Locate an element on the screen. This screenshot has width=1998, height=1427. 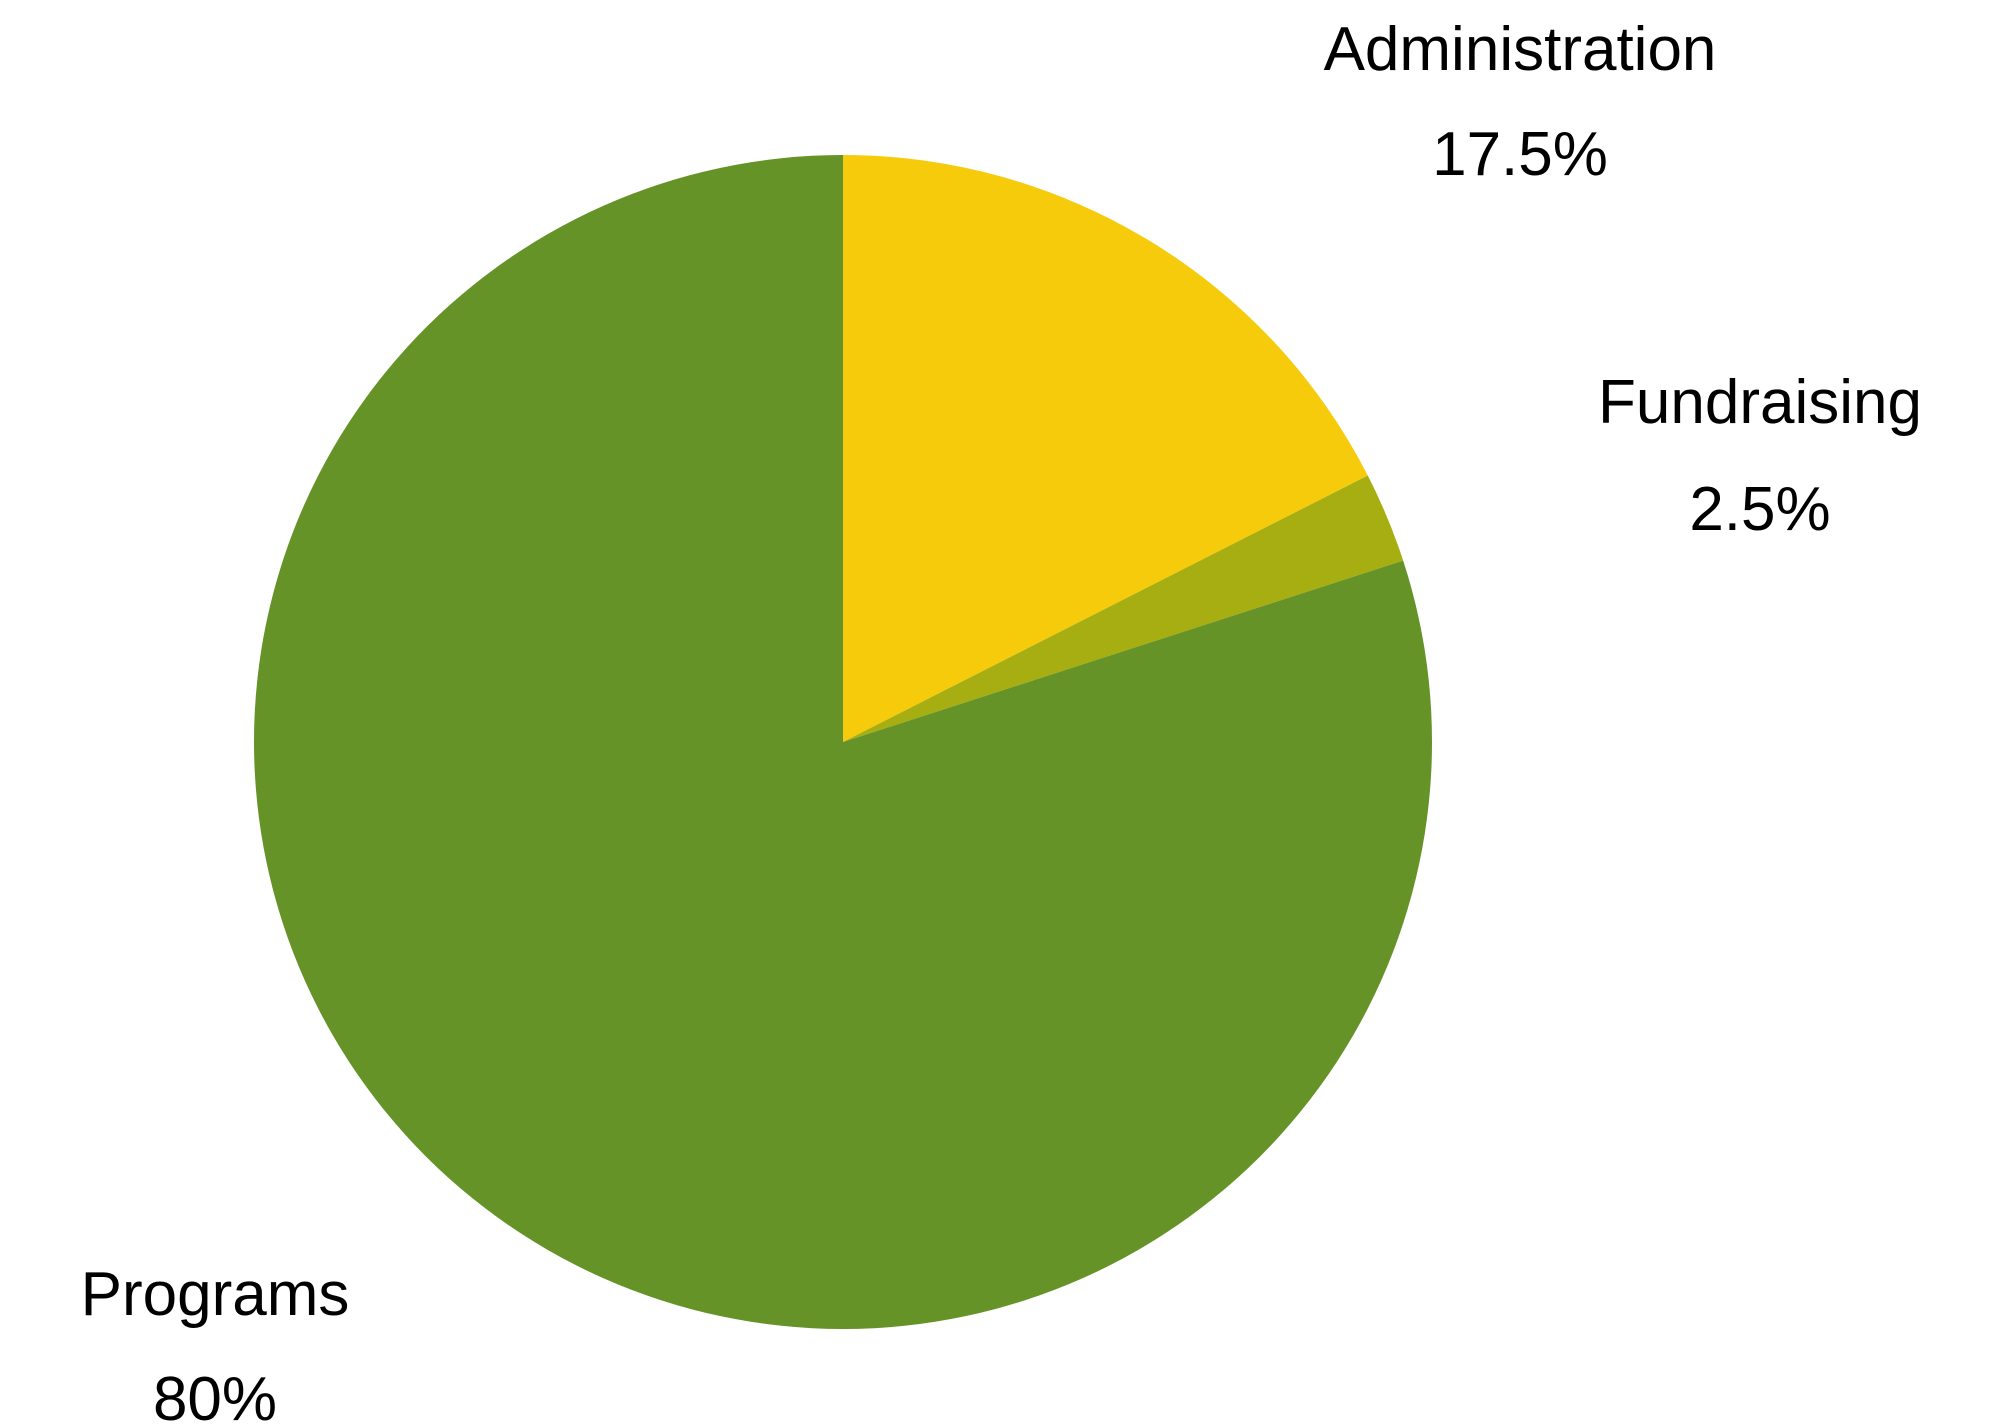
slice-administration is located at coordinates (1105, 448).